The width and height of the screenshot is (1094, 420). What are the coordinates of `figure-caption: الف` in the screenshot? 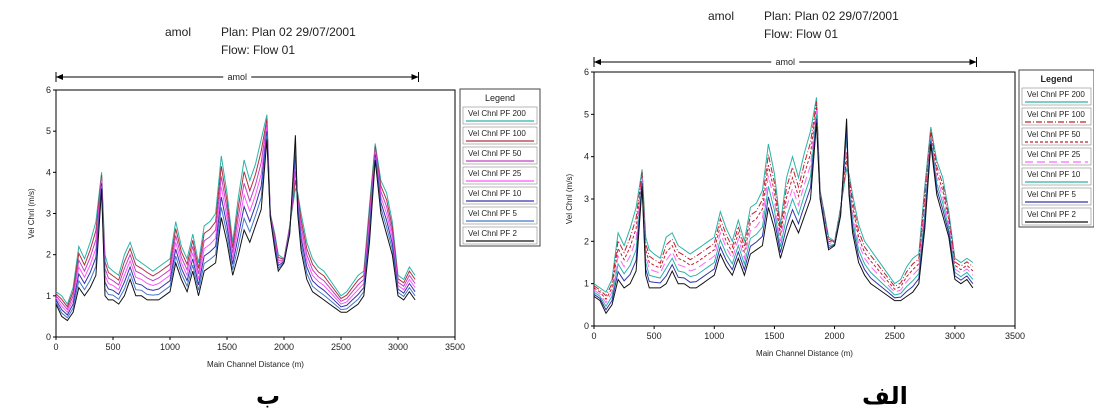 It's located at (885, 396).